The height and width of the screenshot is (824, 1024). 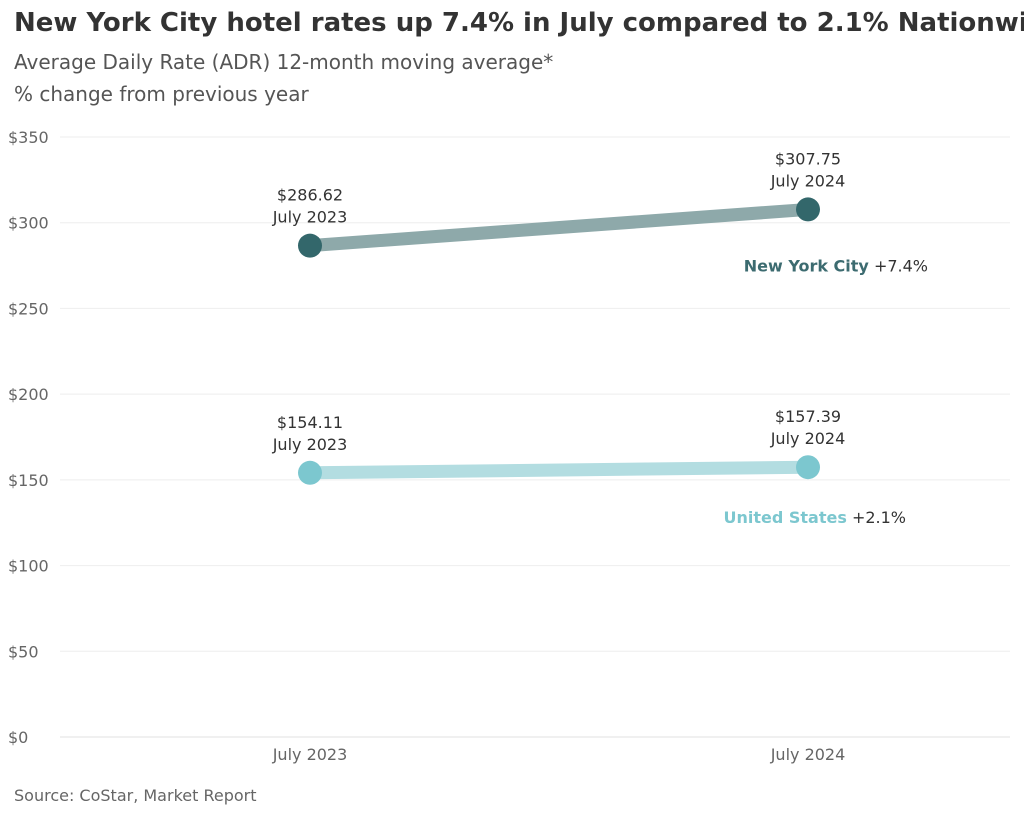 I want to click on y-tick-label: $350, so click(x=28, y=137).